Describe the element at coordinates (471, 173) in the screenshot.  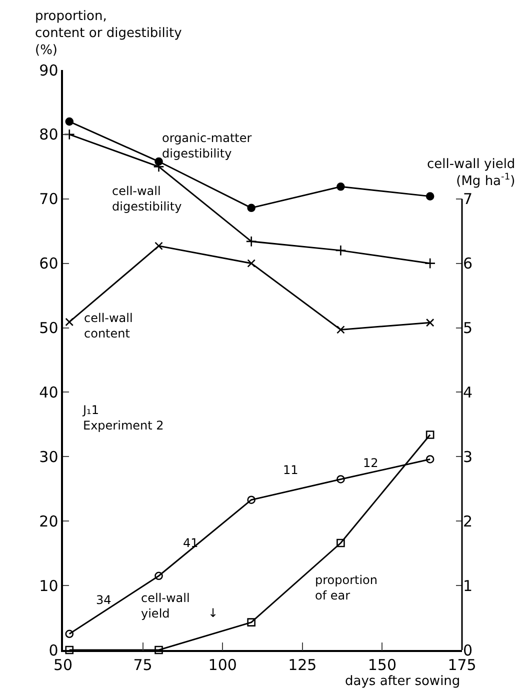
I see `y2-axis-title: cell-wall yield (Mg ha$^{-1}$)` at that location.